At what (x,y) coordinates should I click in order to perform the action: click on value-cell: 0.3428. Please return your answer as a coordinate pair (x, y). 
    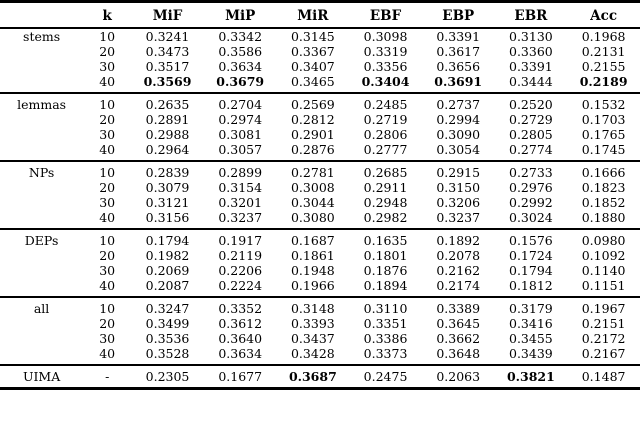
    Looking at the image, I should click on (312, 353).